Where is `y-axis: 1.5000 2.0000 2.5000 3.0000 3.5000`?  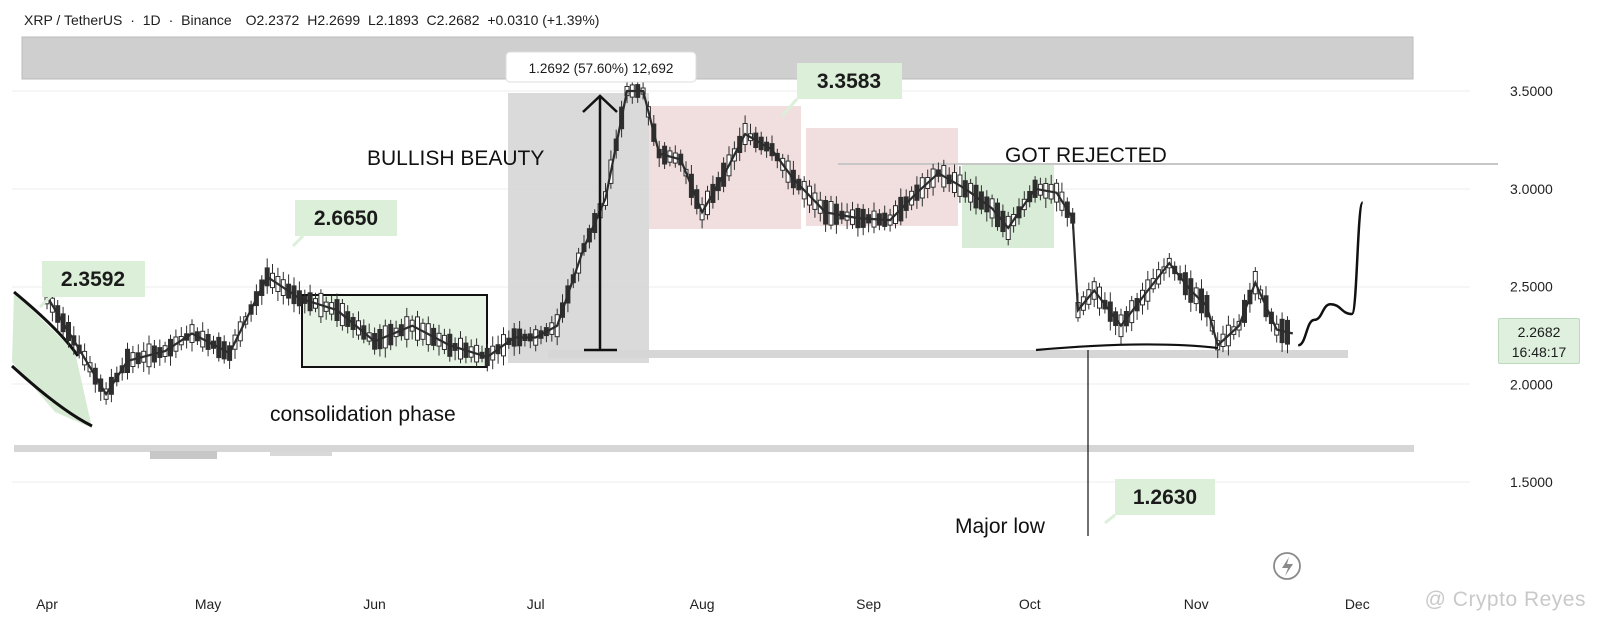 y-axis: 1.5000 2.0000 2.5000 3.0000 3.5000 is located at coordinates (1531, 286).